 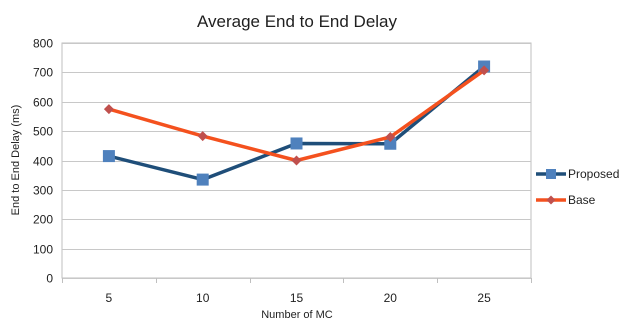 I want to click on y-tick-label: 700, so click(x=43, y=73).